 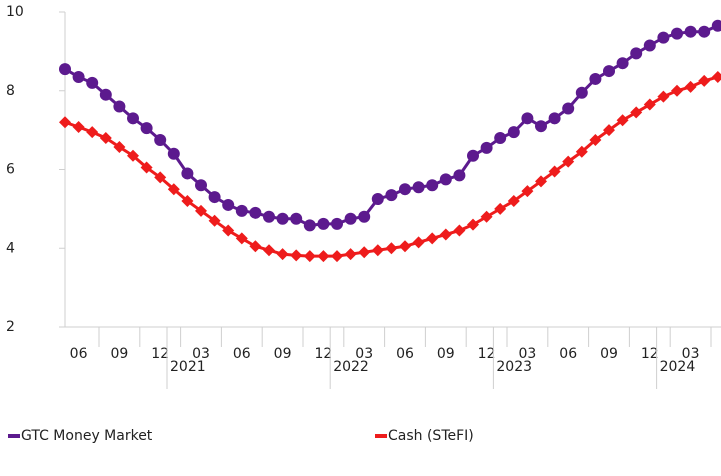 What do you see at coordinates (514, 367) in the screenshot?
I see `year-label: 2023` at bounding box center [514, 367].